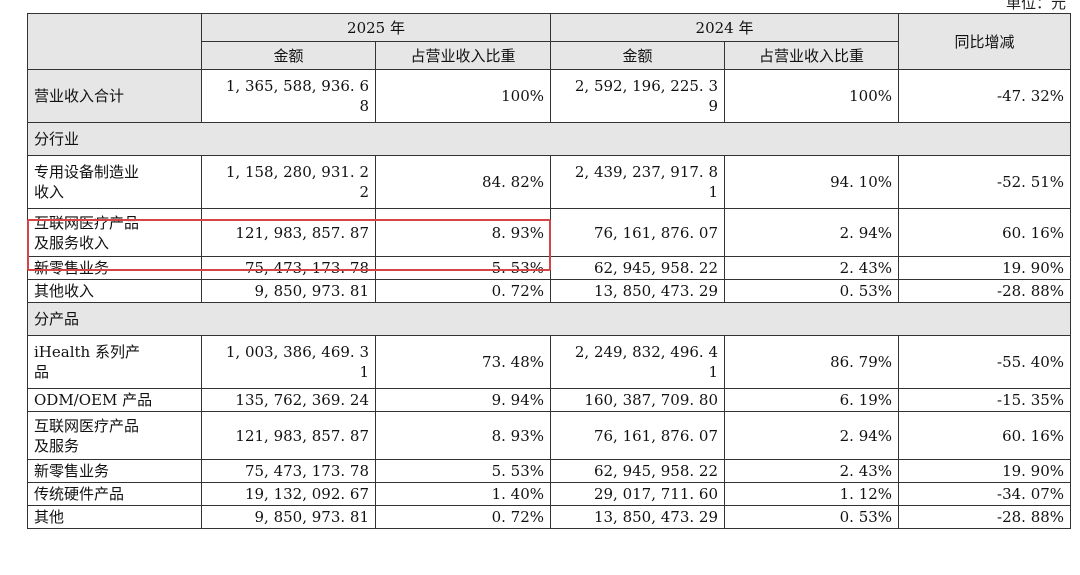 The image size is (1080, 575). I want to click on row-label: 其他收入, so click(114, 291).